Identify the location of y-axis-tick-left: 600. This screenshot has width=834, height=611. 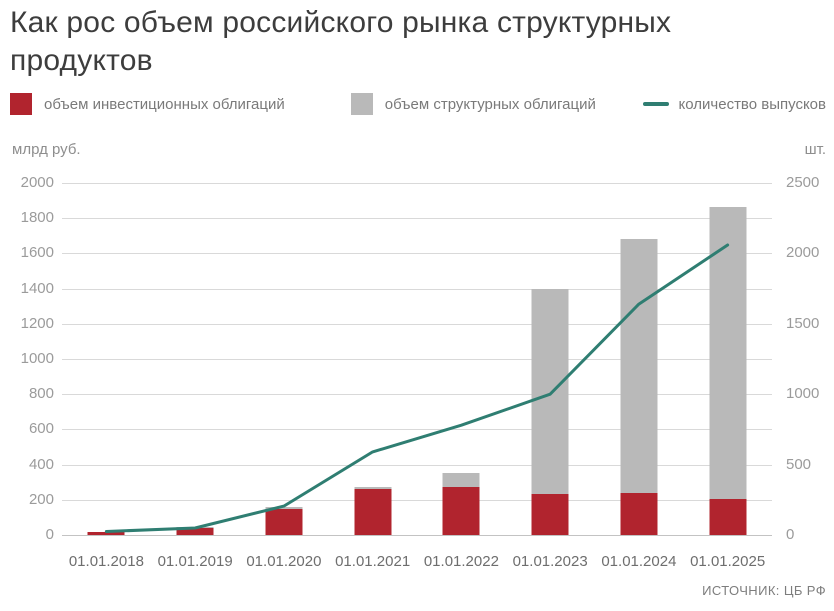
(41, 429).